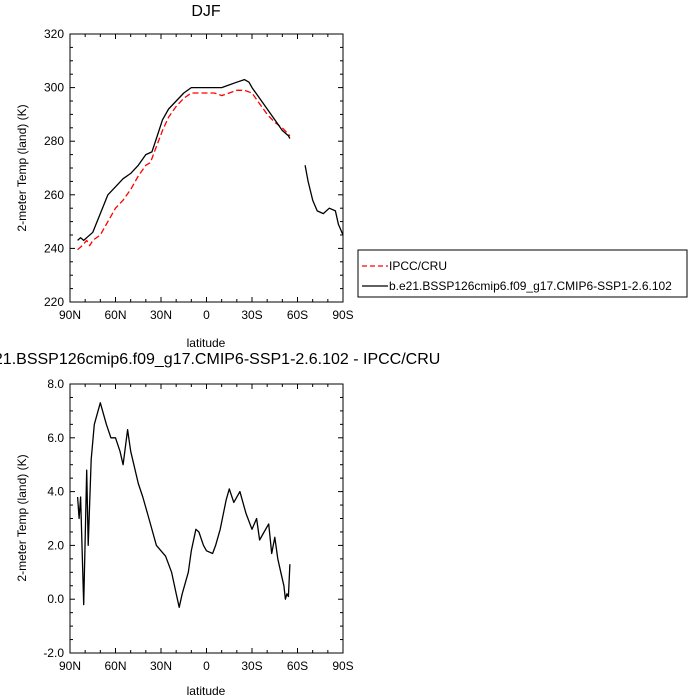 This screenshot has height=700, width=700. What do you see at coordinates (206, 11) in the screenshot?
I see `top-chart-title: DJF` at bounding box center [206, 11].